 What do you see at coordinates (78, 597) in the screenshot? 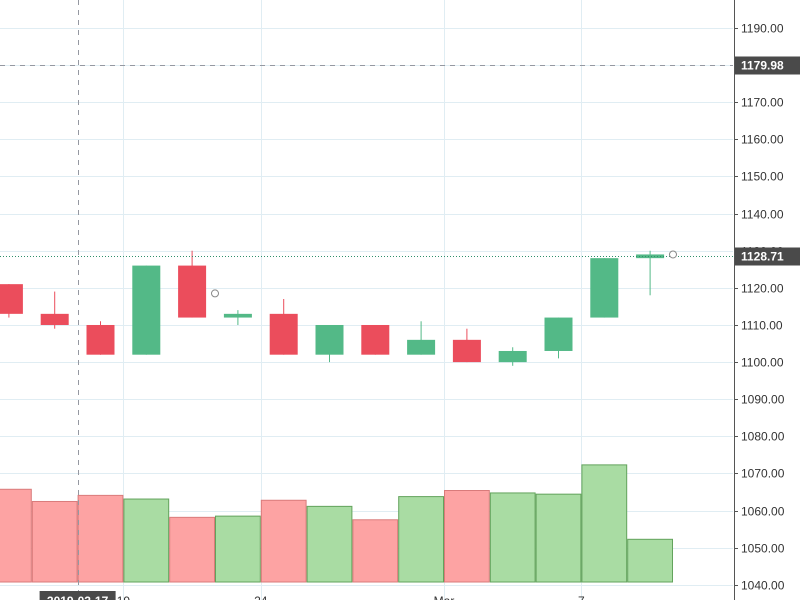
I see `crosshair-date-label: 2019-02-17` at bounding box center [78, 597].